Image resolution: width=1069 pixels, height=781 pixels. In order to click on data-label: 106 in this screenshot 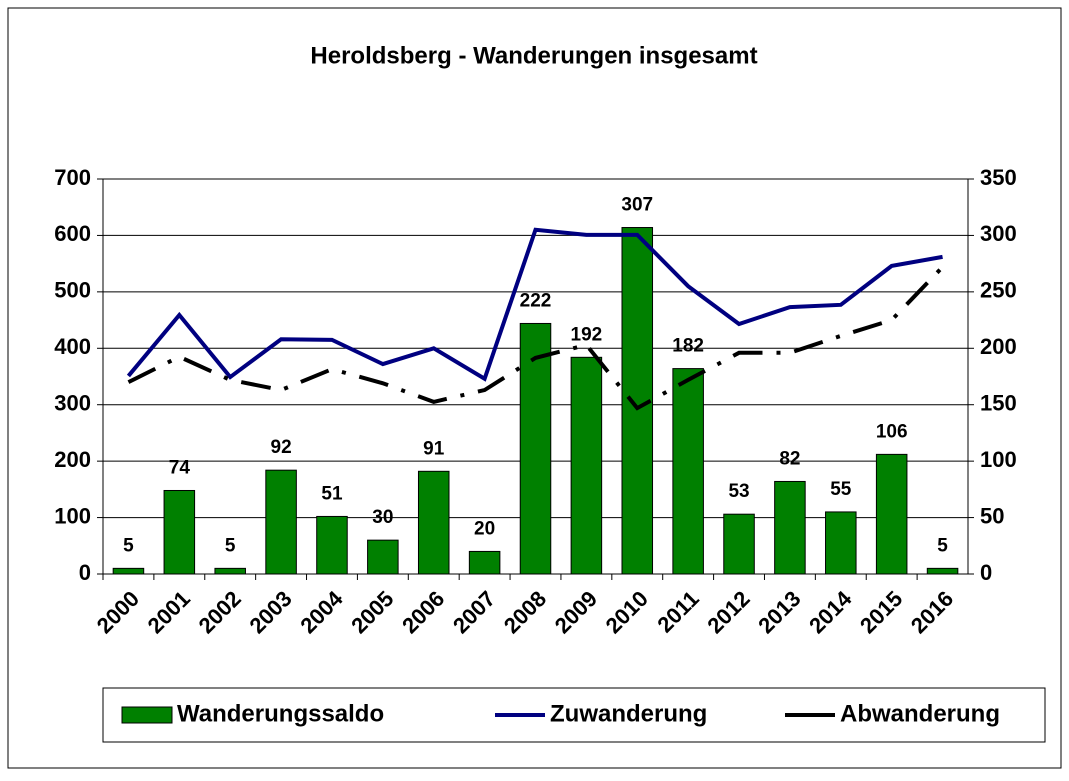, I will do `click(892, 431)`.